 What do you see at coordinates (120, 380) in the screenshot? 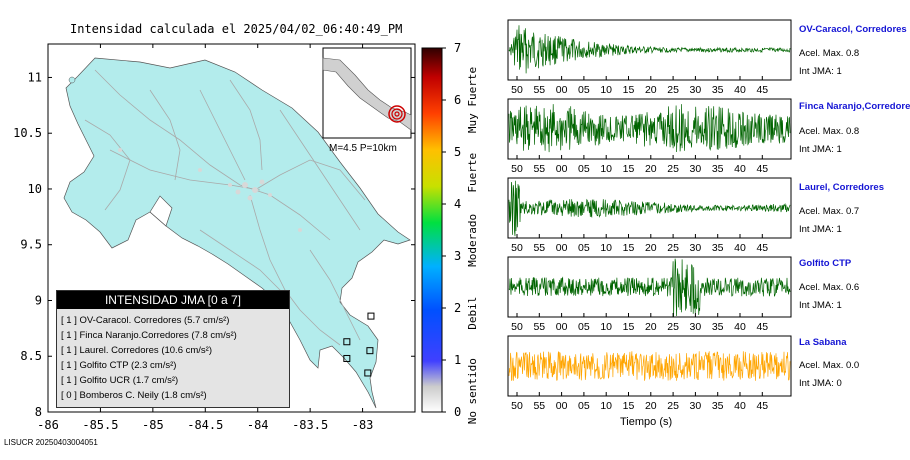
I see `legend-item: [ 1 ] Golfito UCR (1.7 cm/s²)` at bounding box center [120, 380].